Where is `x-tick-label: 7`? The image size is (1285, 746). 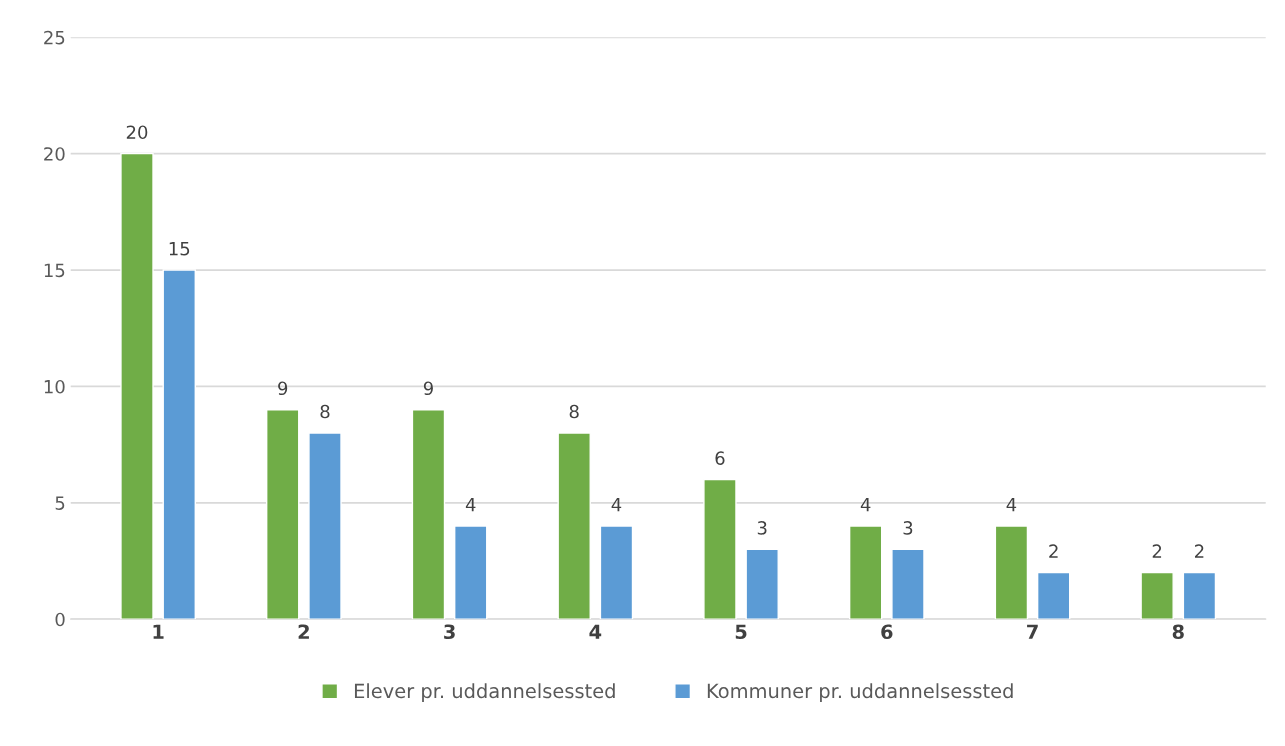 x-tick-label: 7 is located at coordinates (1032, 631).